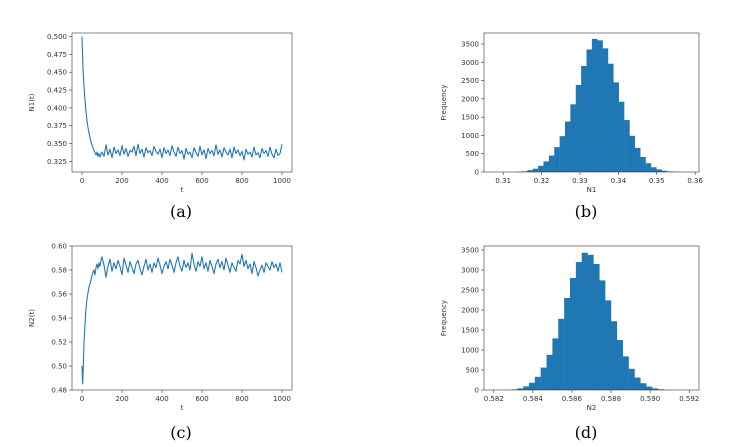 The image size is (751, 447). Describe the element at coordinates (580, 181) in the screenshot. I see `x-tick-label: 0.33` at that location.